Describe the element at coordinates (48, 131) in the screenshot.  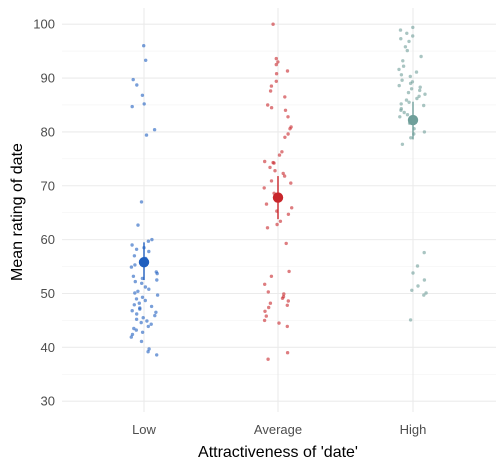
I see `y-tick-label: 80` at that location.